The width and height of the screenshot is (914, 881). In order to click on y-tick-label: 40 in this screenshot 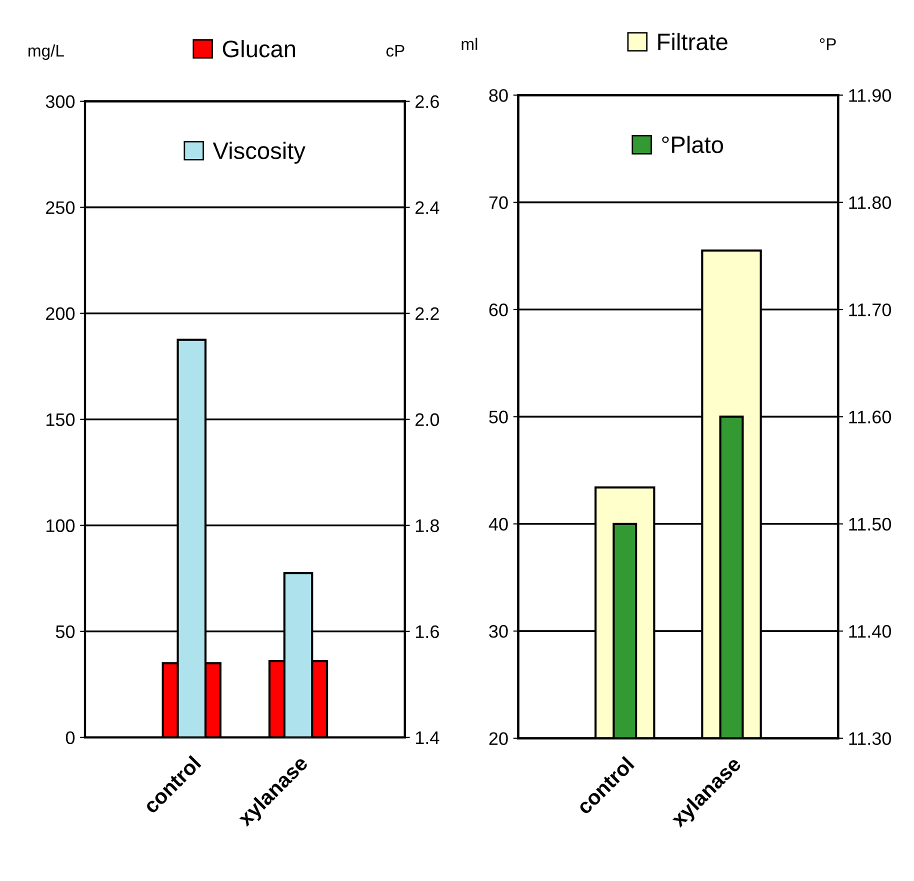, I will do `click(498, 524)`.